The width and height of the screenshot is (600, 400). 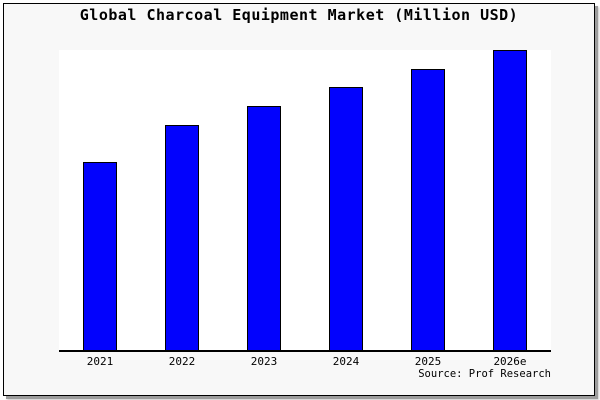 I want to click on bar-slot-2023, so click(x=264, y=200).